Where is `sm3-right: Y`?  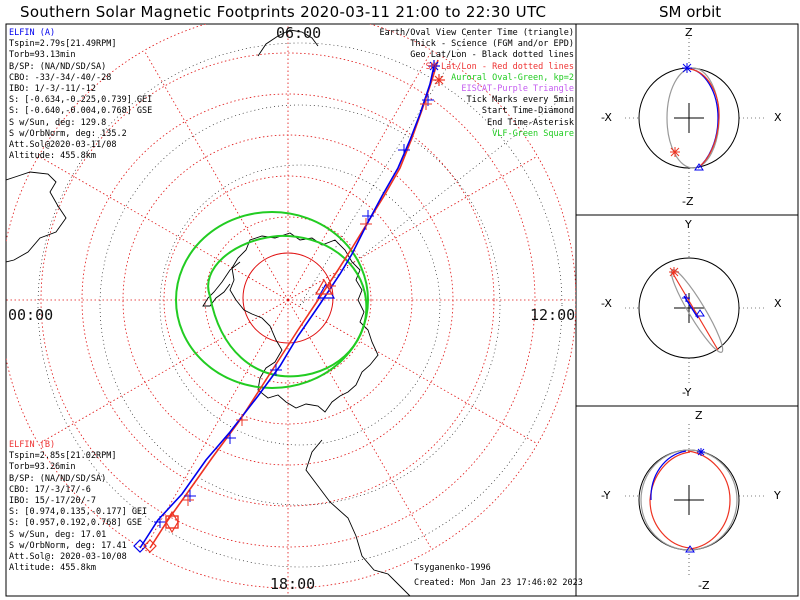
sm3-right: Y is located at coordinates (777, 495).